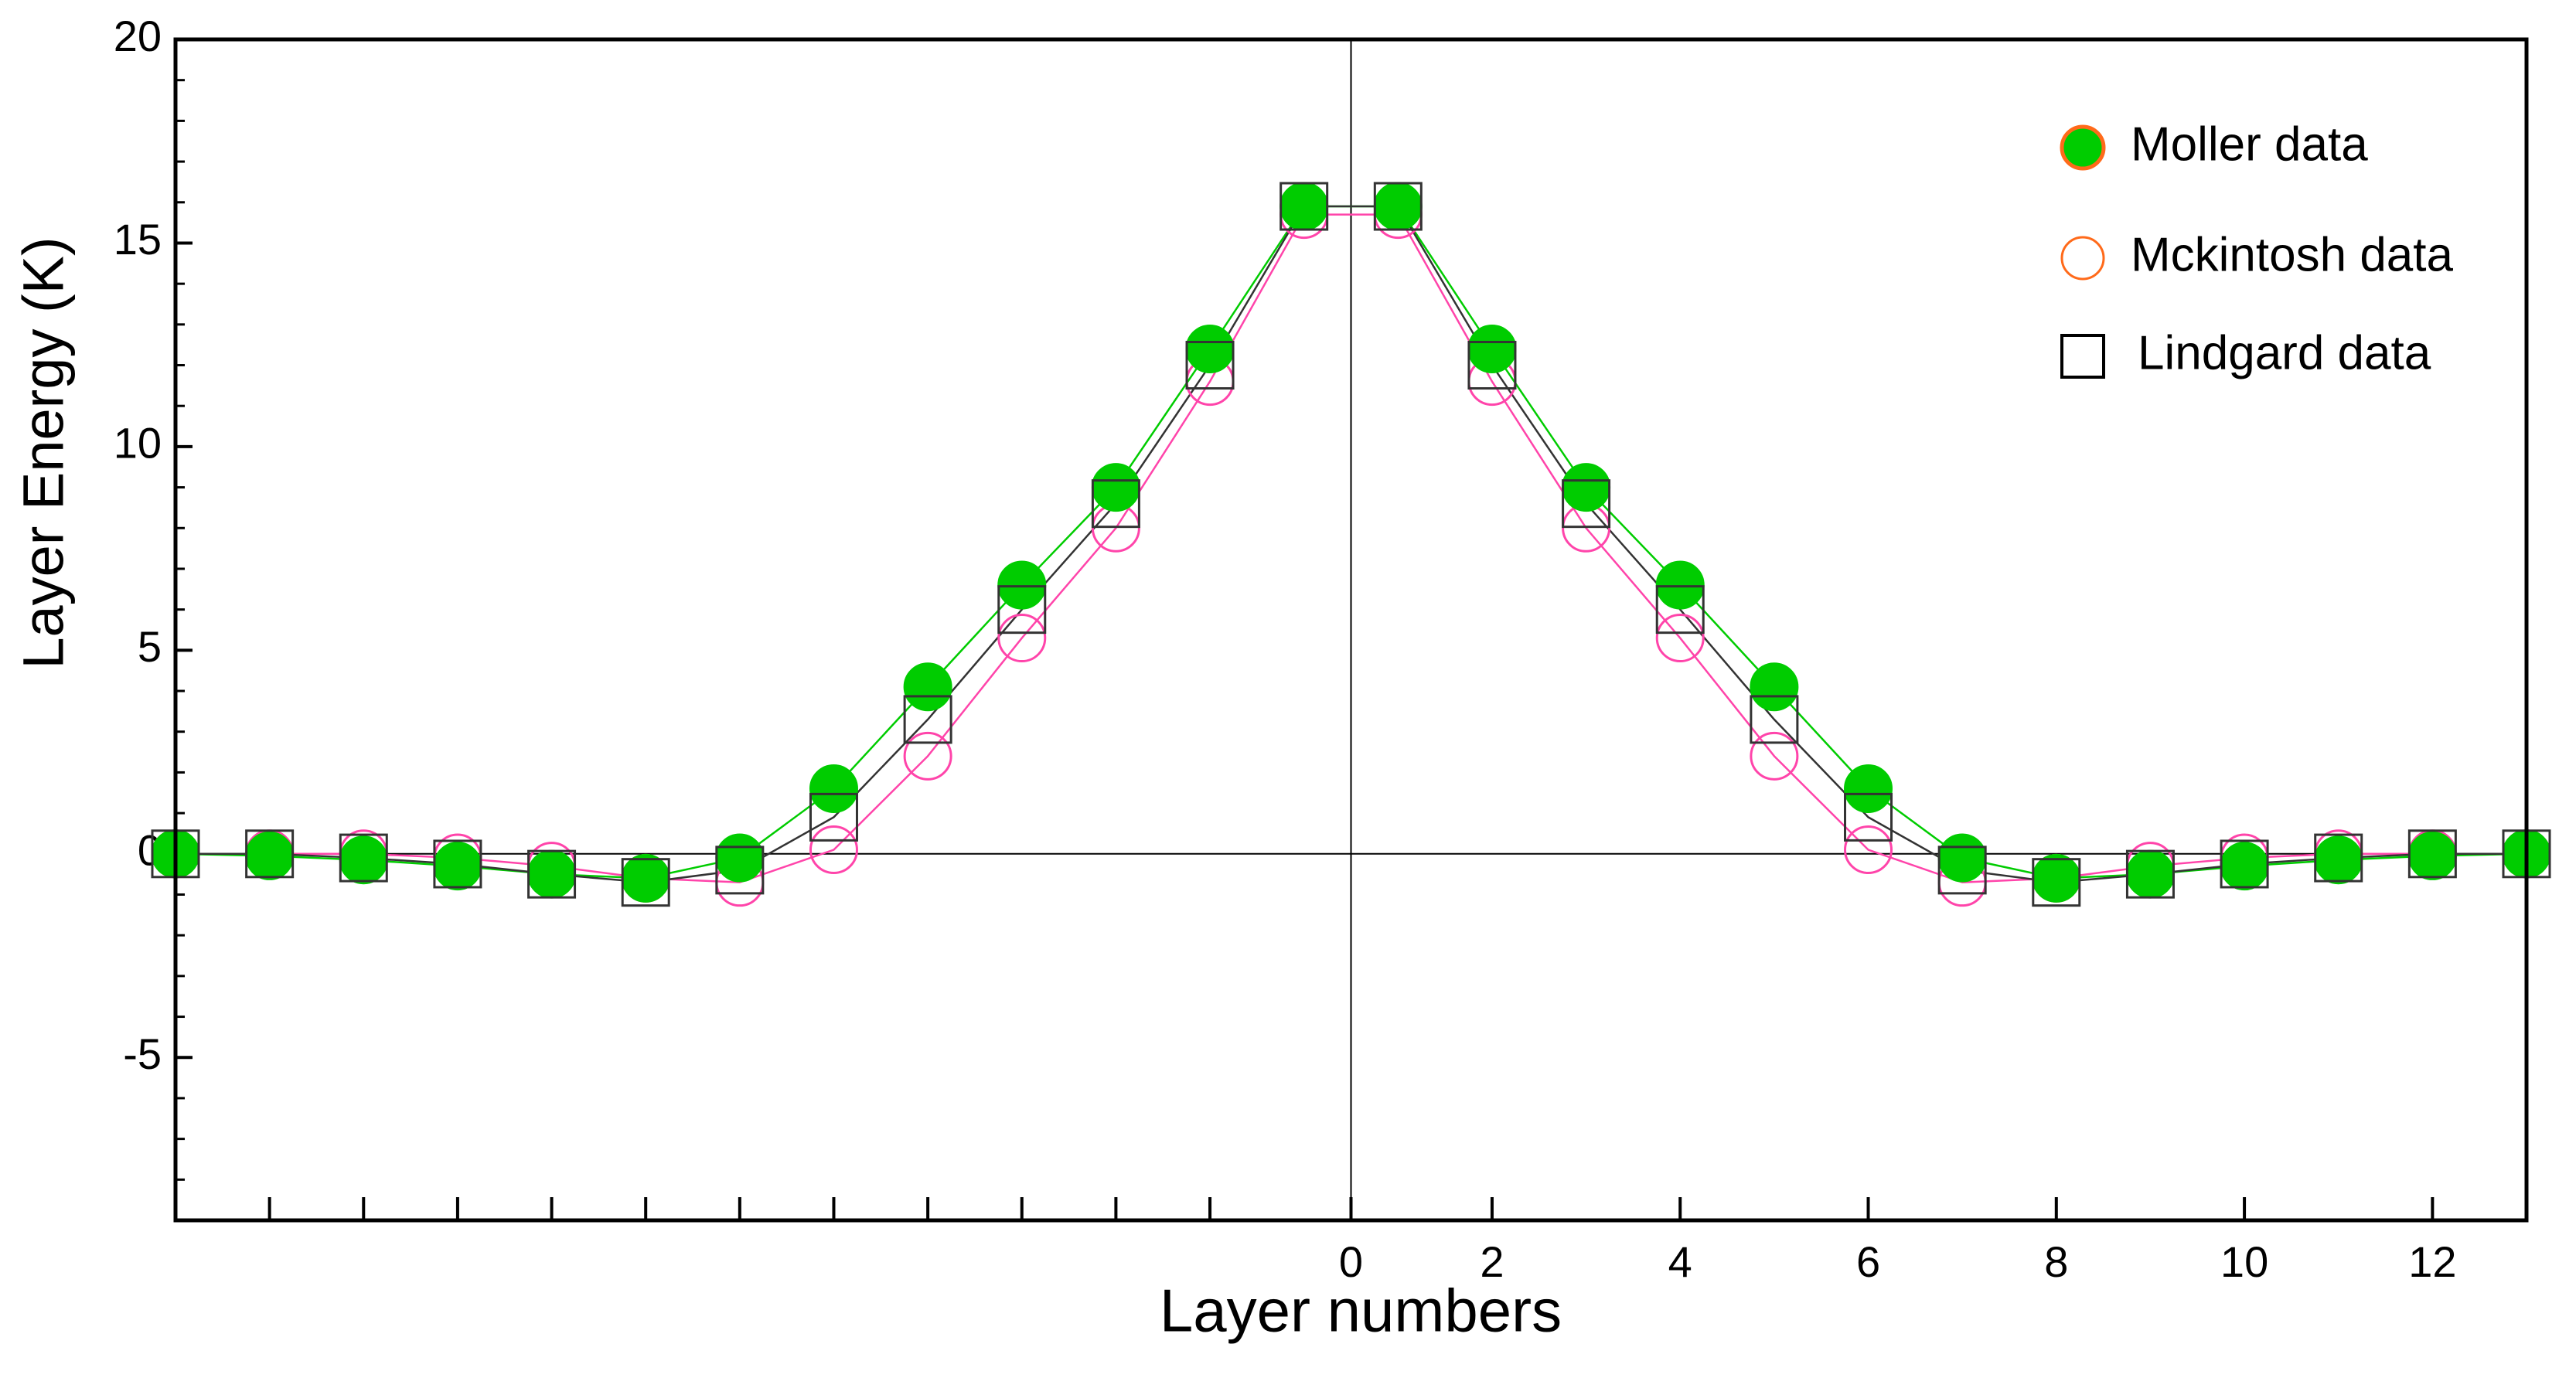  I want to click on y-axis-title: Layer Energy (K), so click(44, 452).